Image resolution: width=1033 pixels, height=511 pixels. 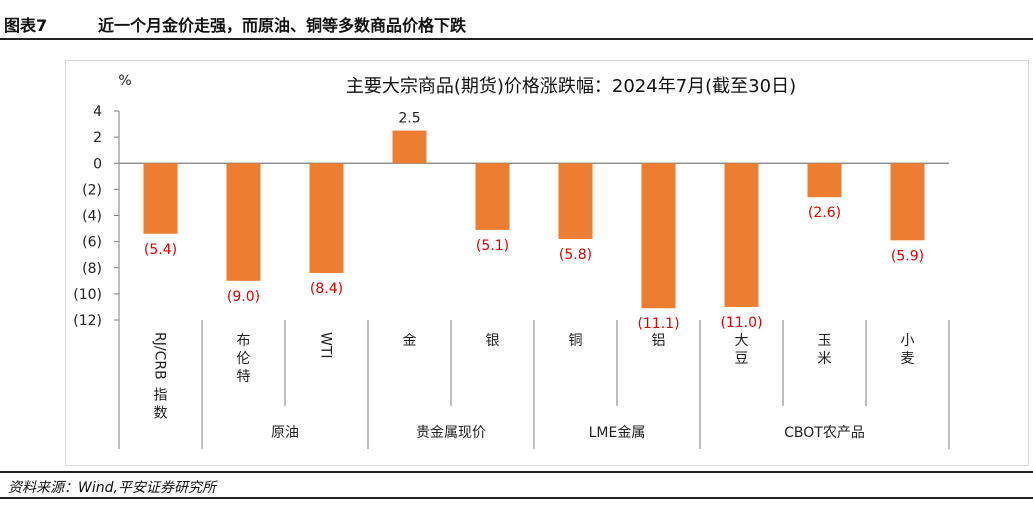 What do you see at coordinates (658, 324) in the screenshot?
I see `data-label: (11.1)` at bounding box center [658, 324].